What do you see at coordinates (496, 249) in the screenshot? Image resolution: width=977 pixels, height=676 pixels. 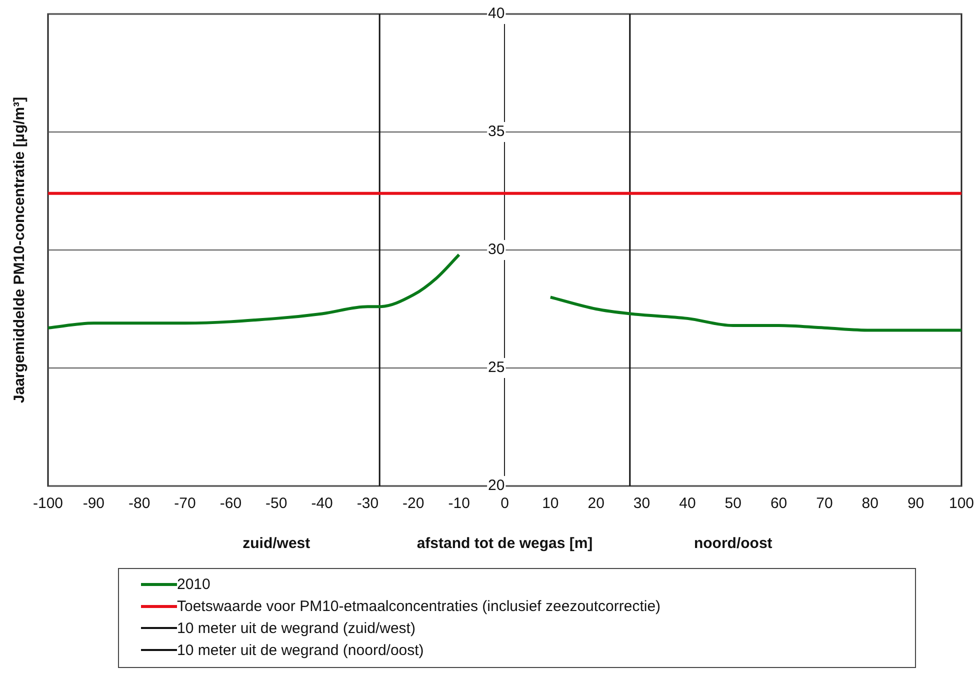 I see `y-tick-label: 30` at bounding box center [496, 249].